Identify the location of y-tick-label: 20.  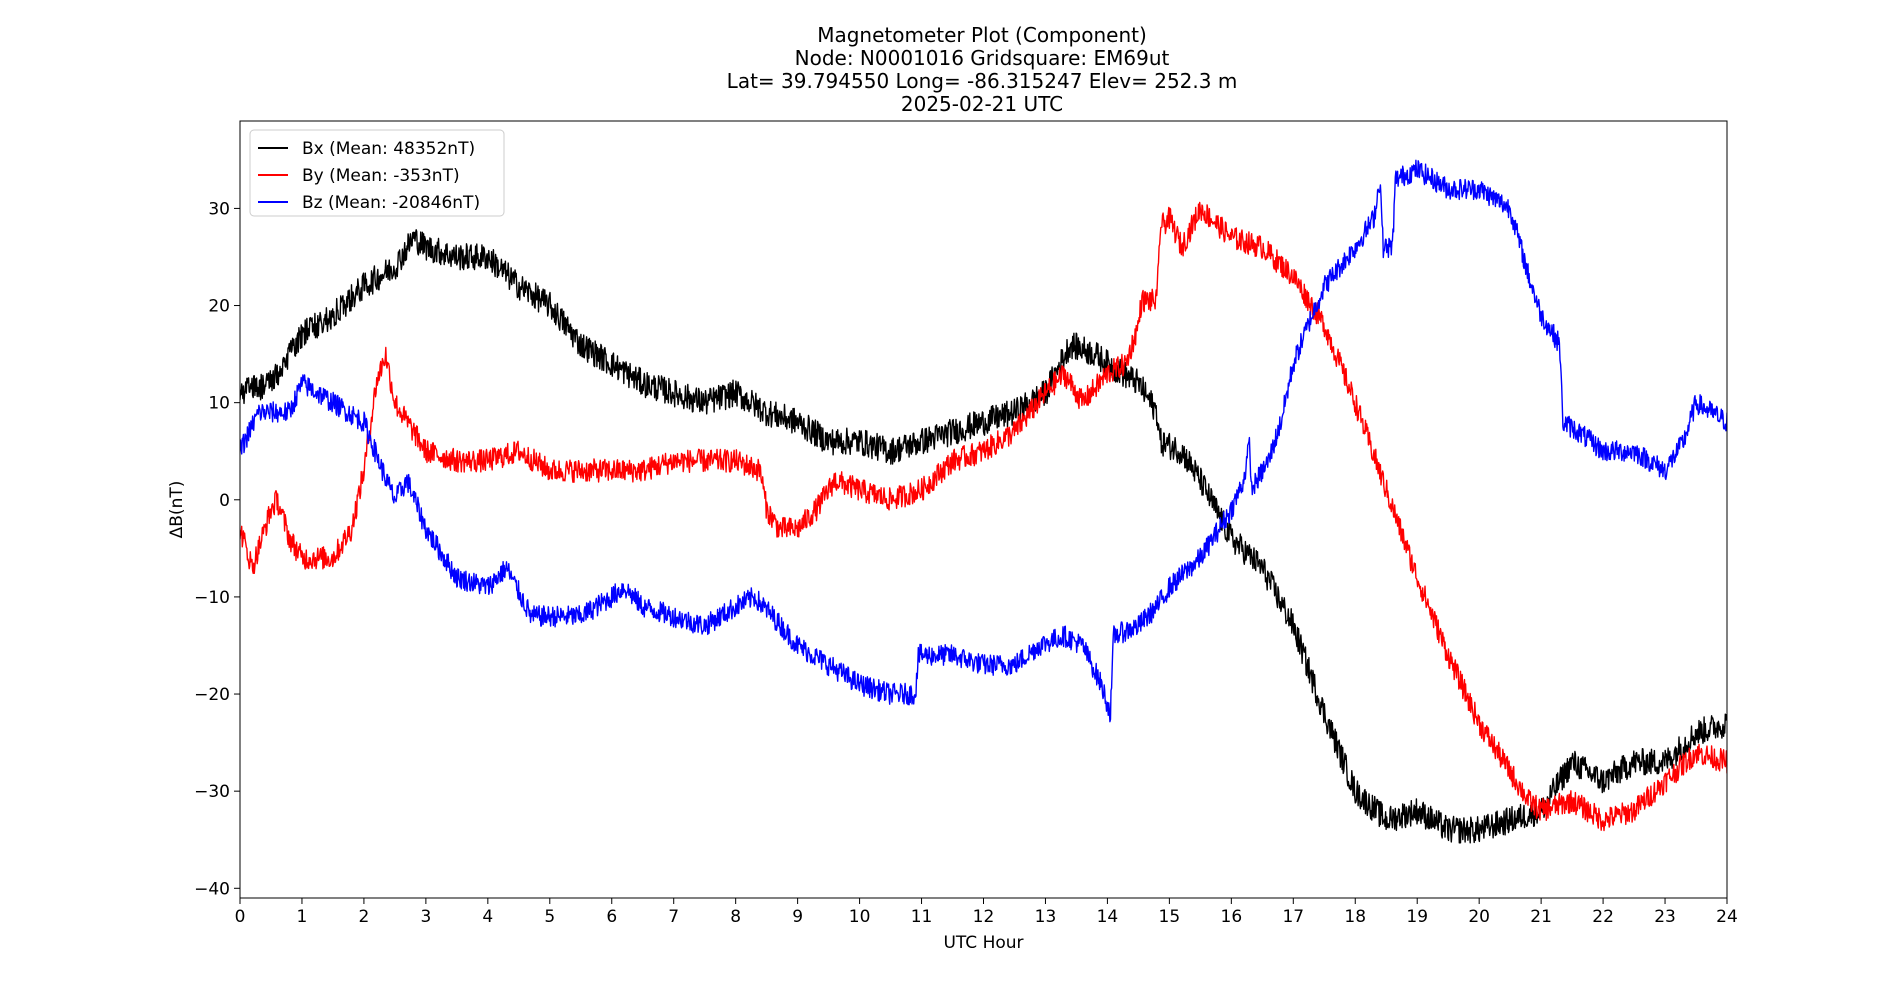
(219, 307).